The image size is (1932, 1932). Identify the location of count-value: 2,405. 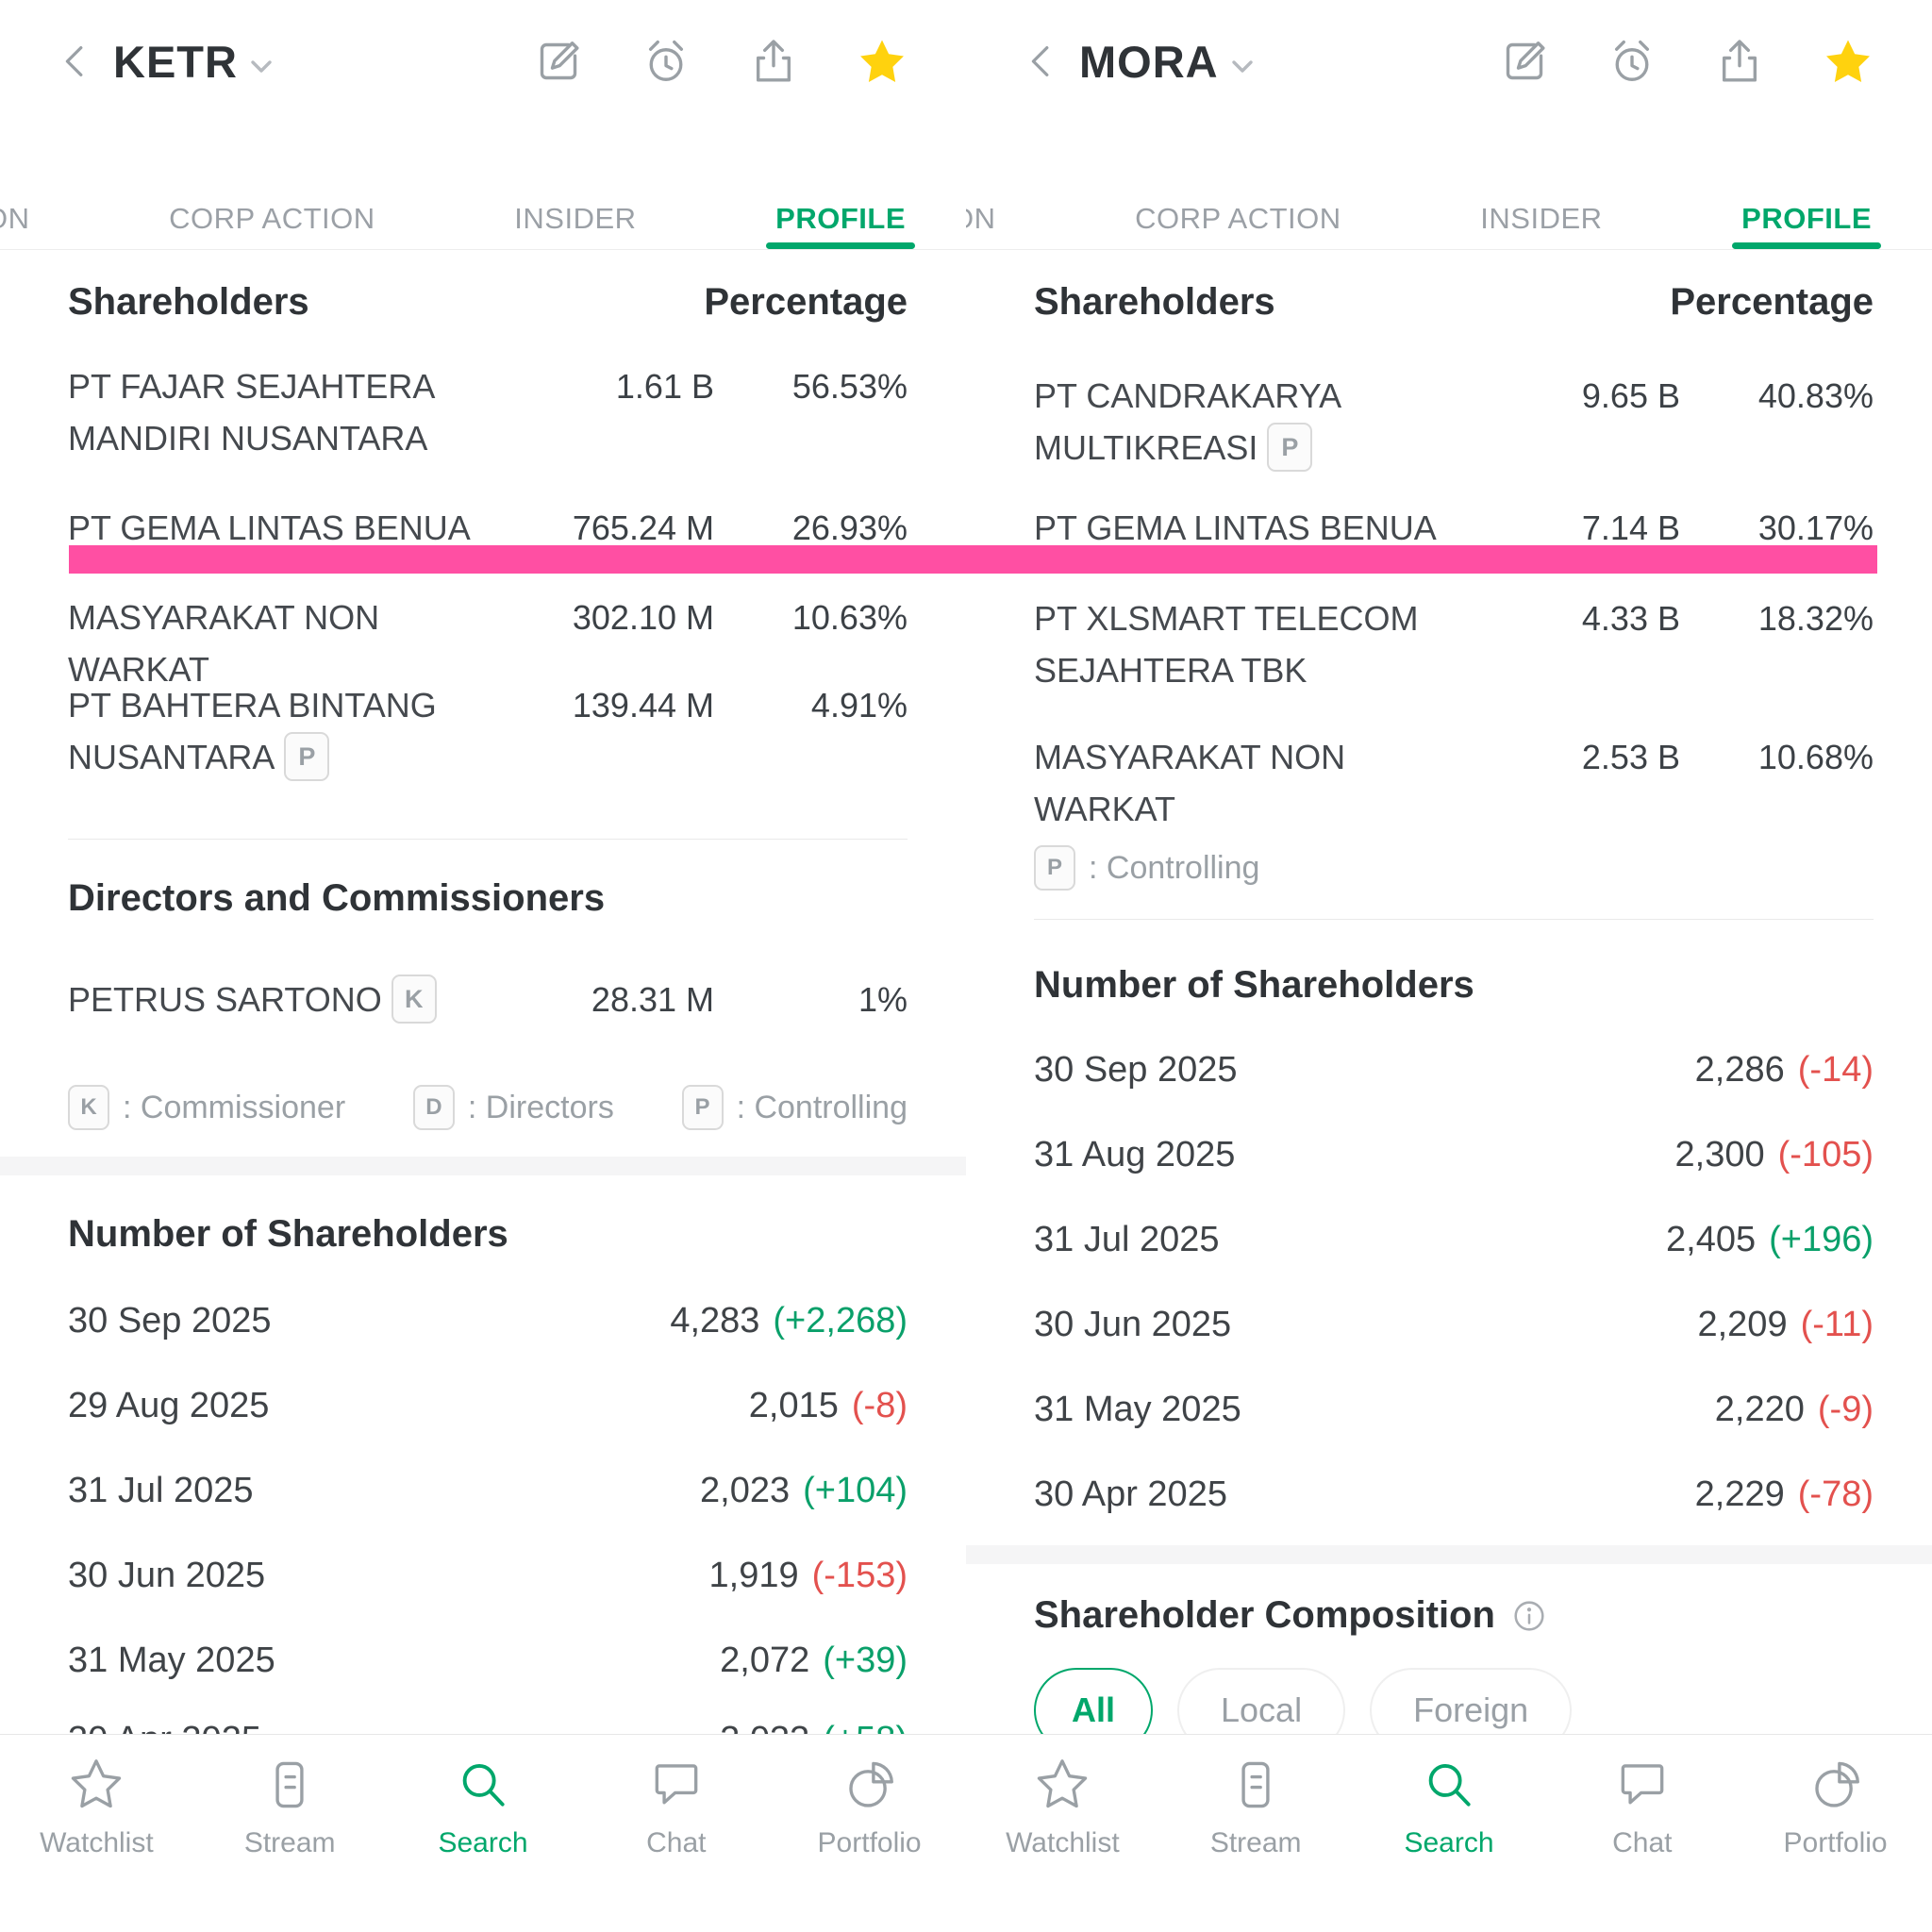
(1711, 1239).